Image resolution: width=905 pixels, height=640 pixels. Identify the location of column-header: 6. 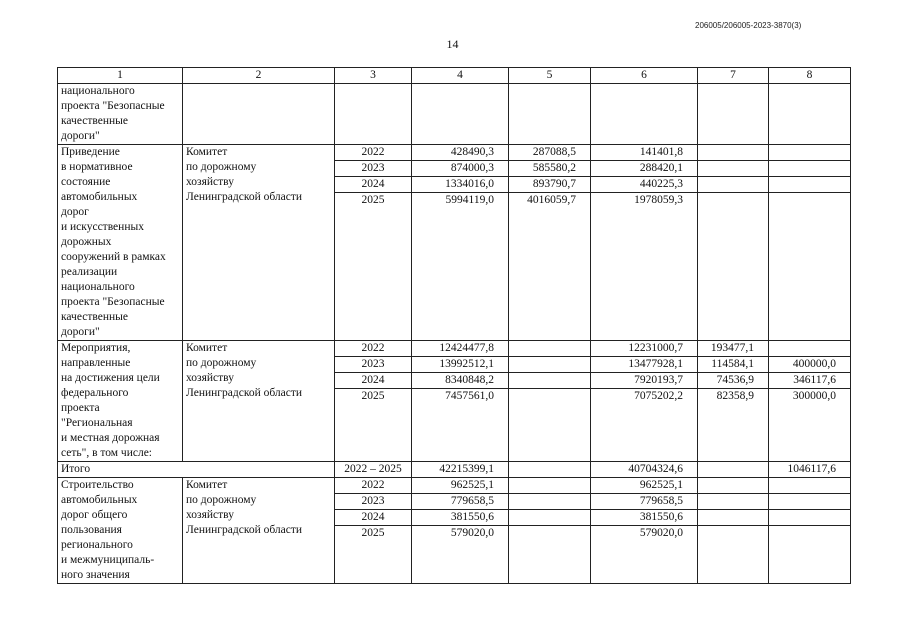
(644, 75).